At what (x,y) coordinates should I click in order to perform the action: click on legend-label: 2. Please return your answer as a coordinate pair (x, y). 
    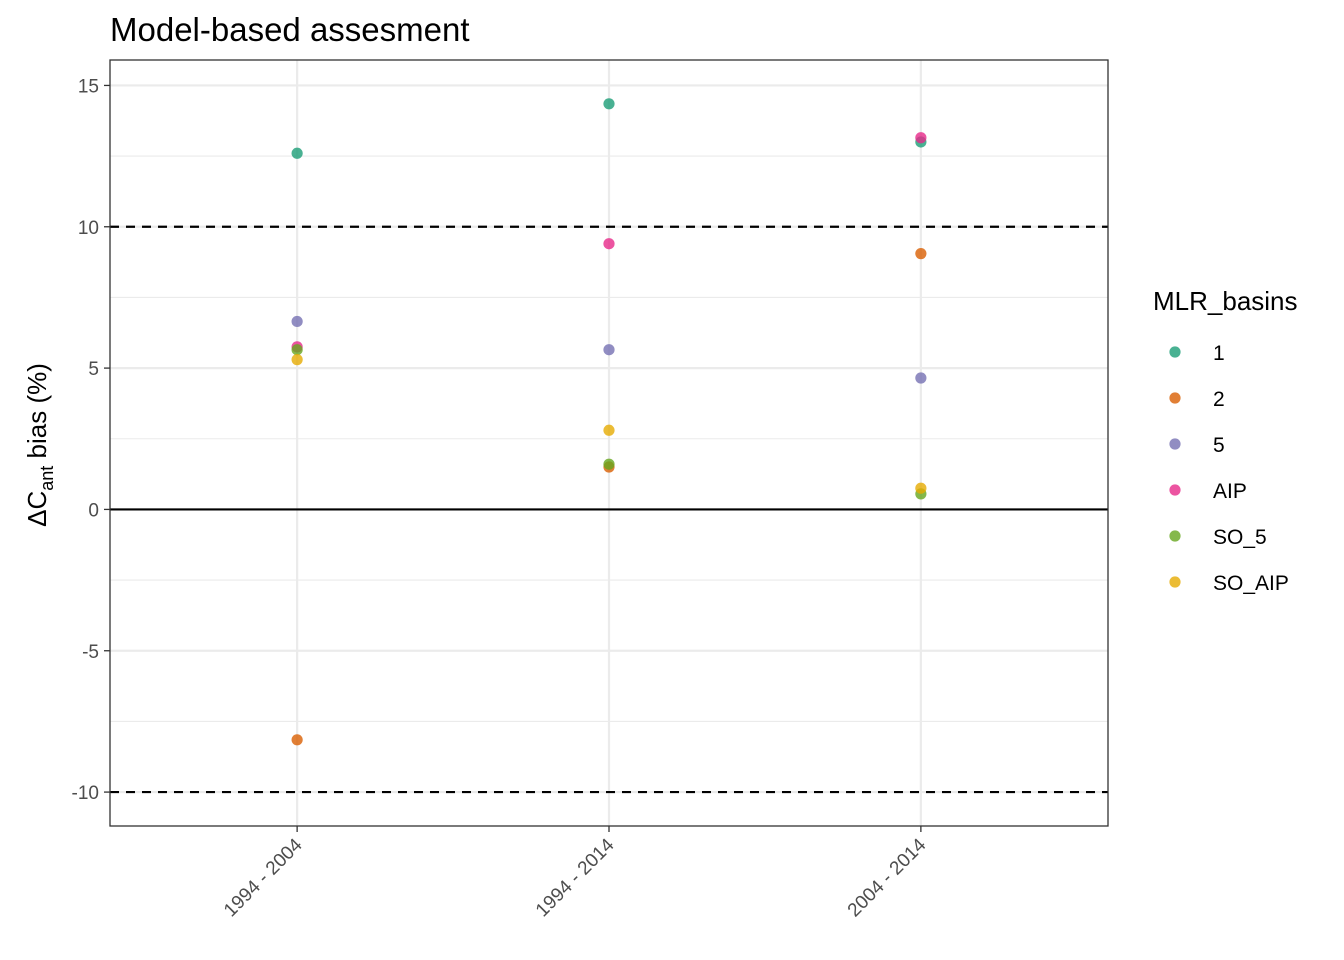
    Looking at the image, I should click on (1219, 399).